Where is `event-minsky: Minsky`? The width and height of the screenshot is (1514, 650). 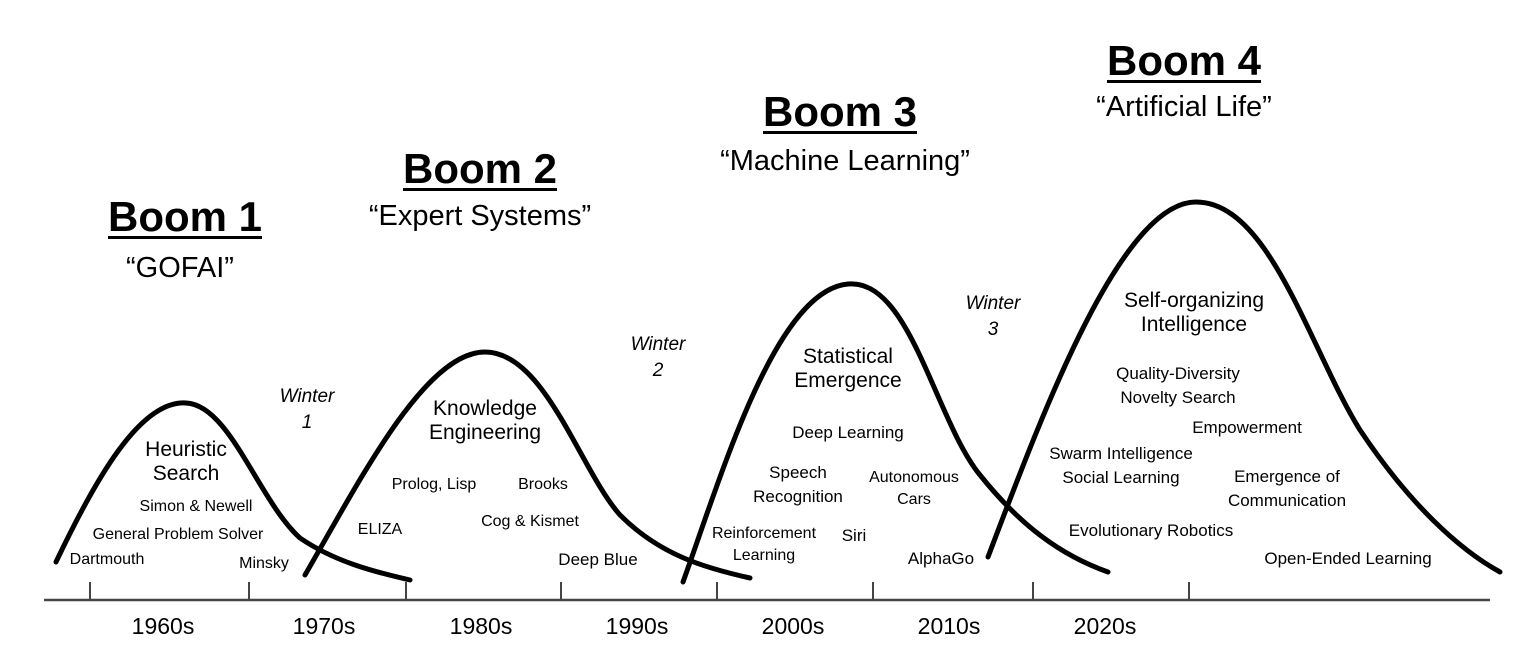 event-minsky: Minsky is located at coordinates (264, 563).